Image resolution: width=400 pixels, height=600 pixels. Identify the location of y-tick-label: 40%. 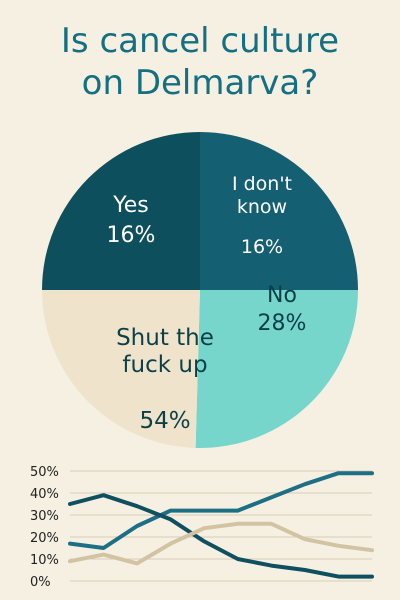
(44, 494).